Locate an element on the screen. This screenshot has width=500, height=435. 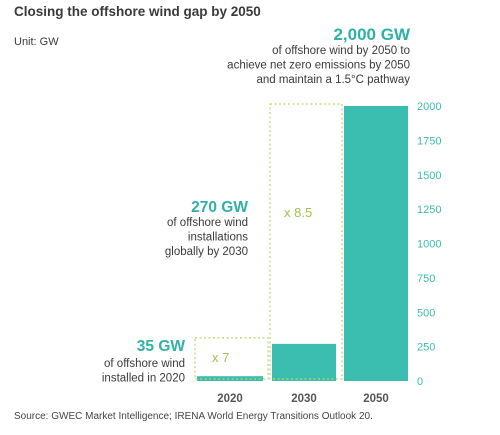
chart-title: Closing the offshore wind gap by 2050 is located at coordinates (137, 11).